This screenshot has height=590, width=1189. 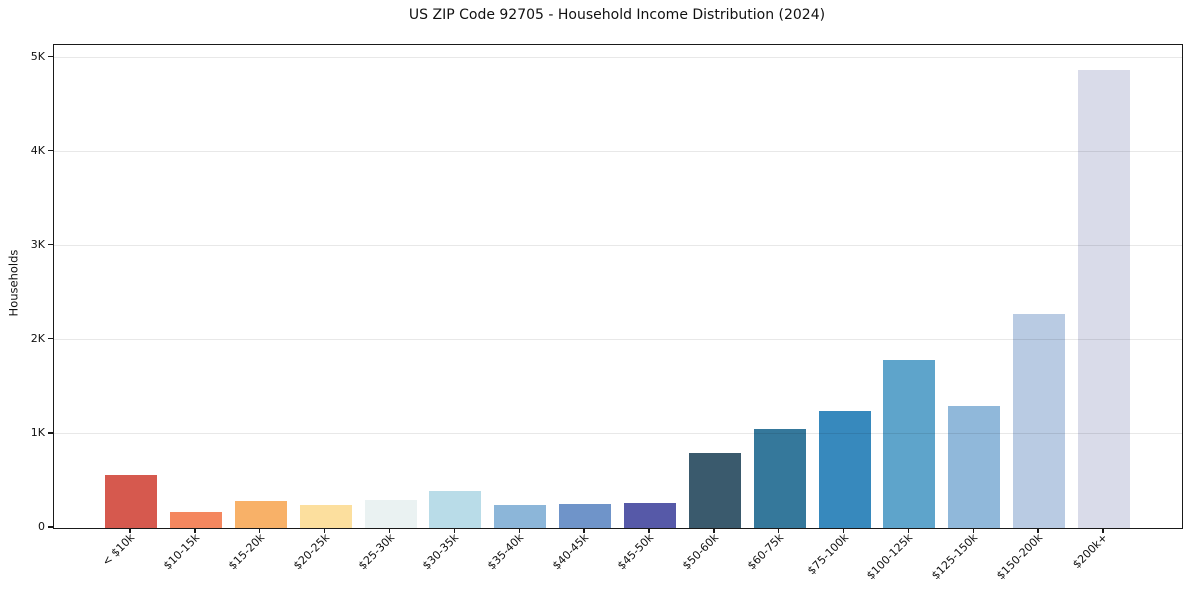 I want to click on x-tick-label-10k: < $10k, so click(x=118, y=550).